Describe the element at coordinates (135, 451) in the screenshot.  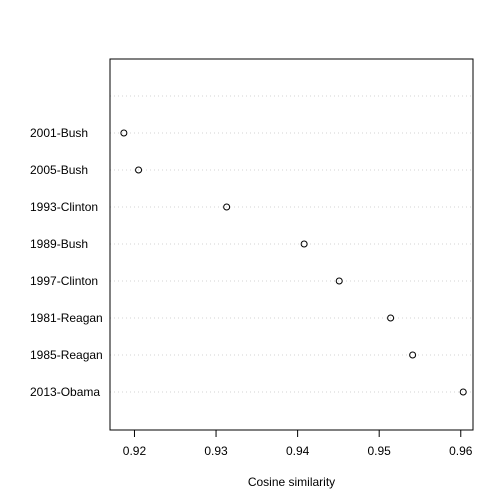
I see `x-tick-label: 0.92` at that location.